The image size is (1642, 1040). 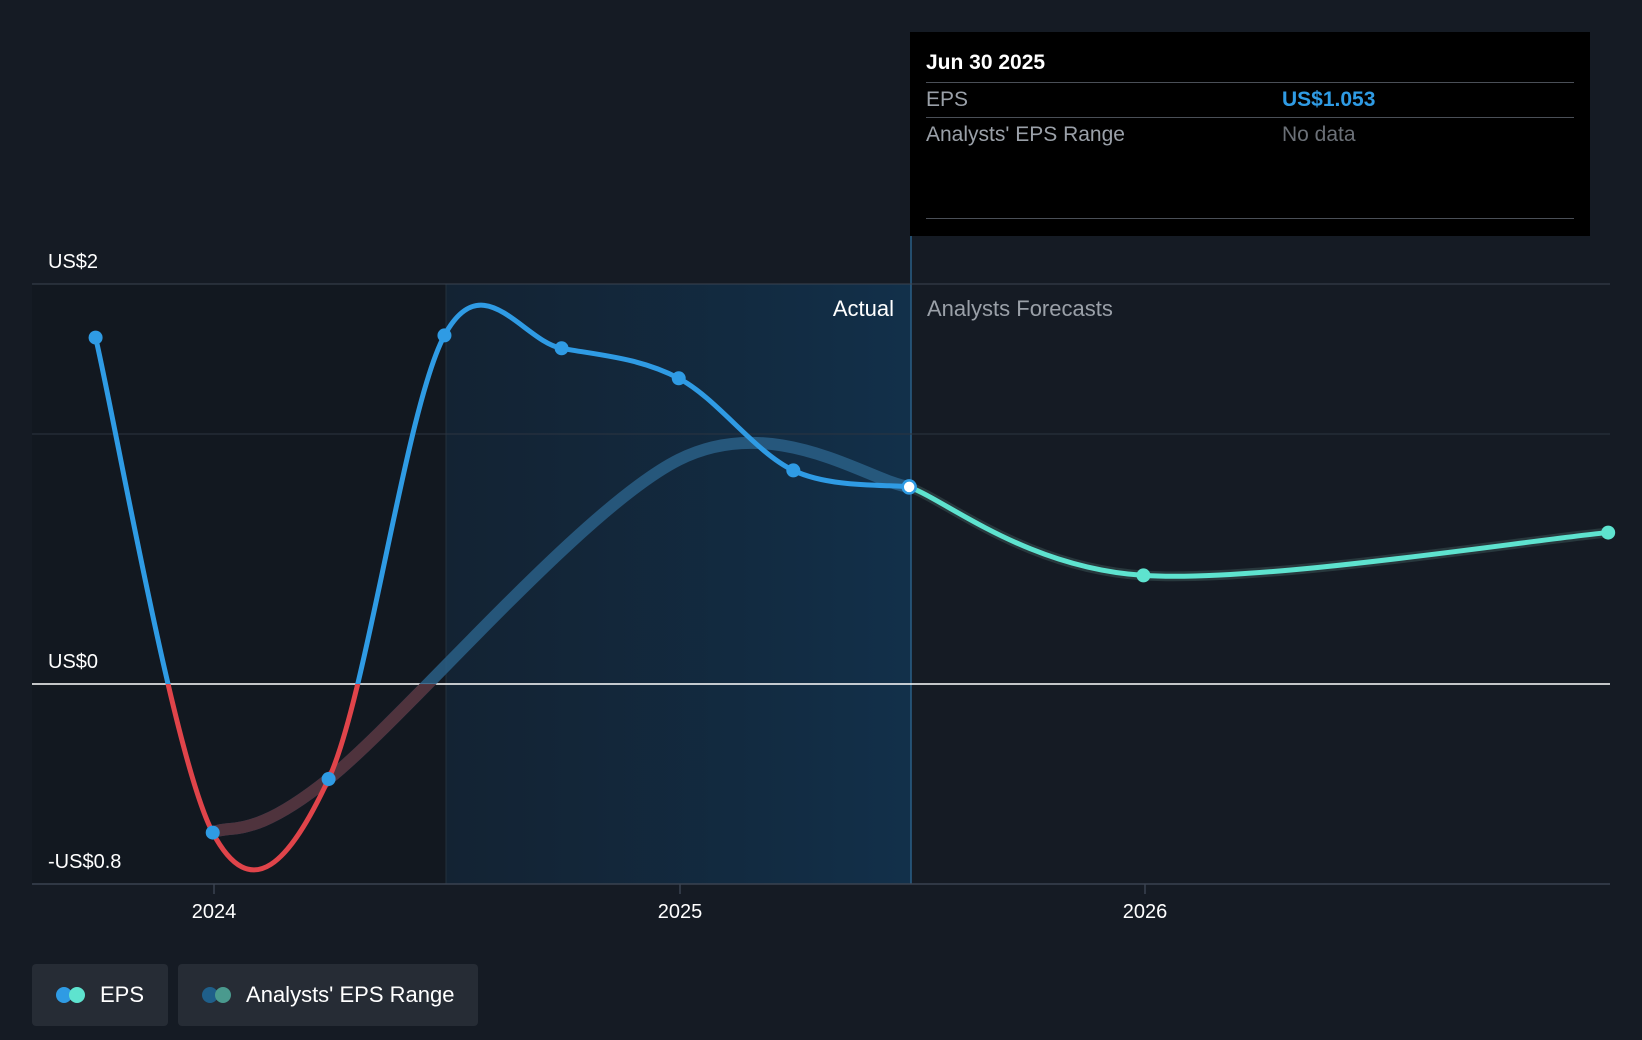 I want to click on actual-label: Actual, so click(x=863, y=308).